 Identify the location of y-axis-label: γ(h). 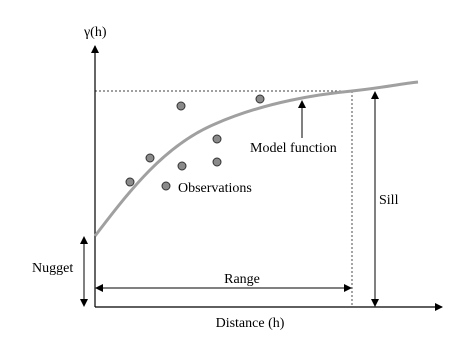
(95, 32).